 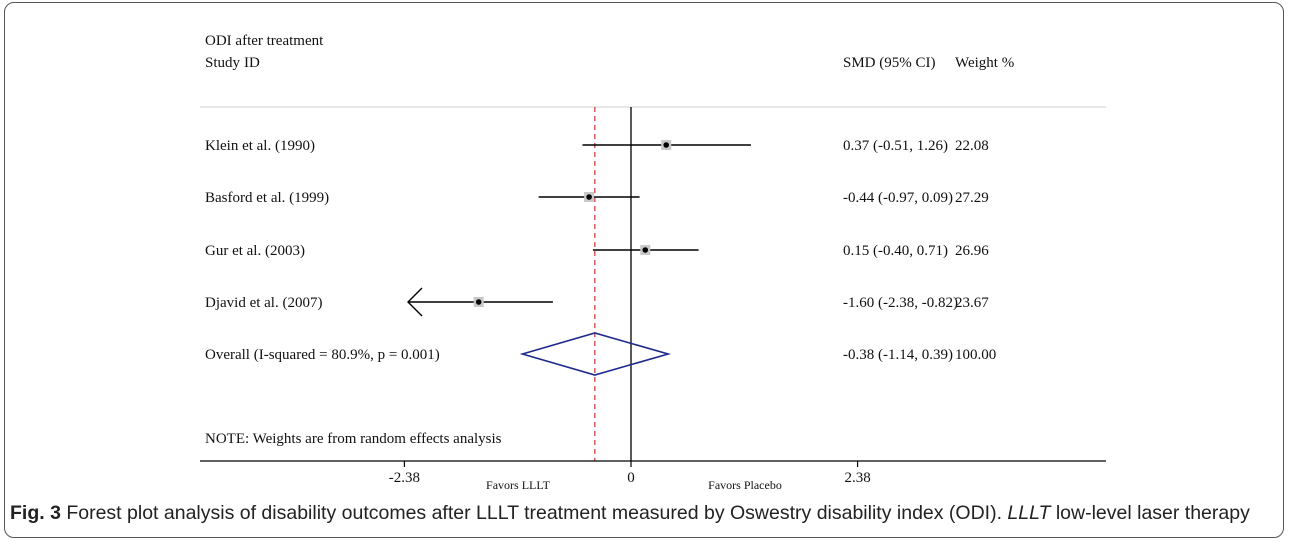 I want to click on overall-weight: 100.00, so click(x=975, y=355).